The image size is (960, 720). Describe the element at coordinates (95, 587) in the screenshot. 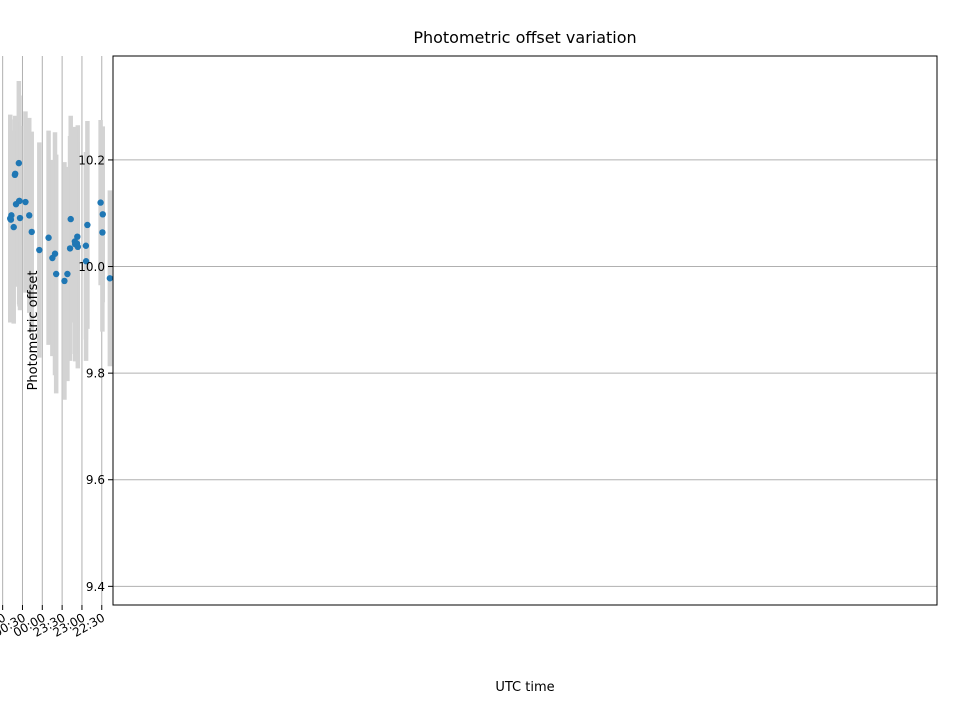

I see `y-tick-label: 9.4` at that location.